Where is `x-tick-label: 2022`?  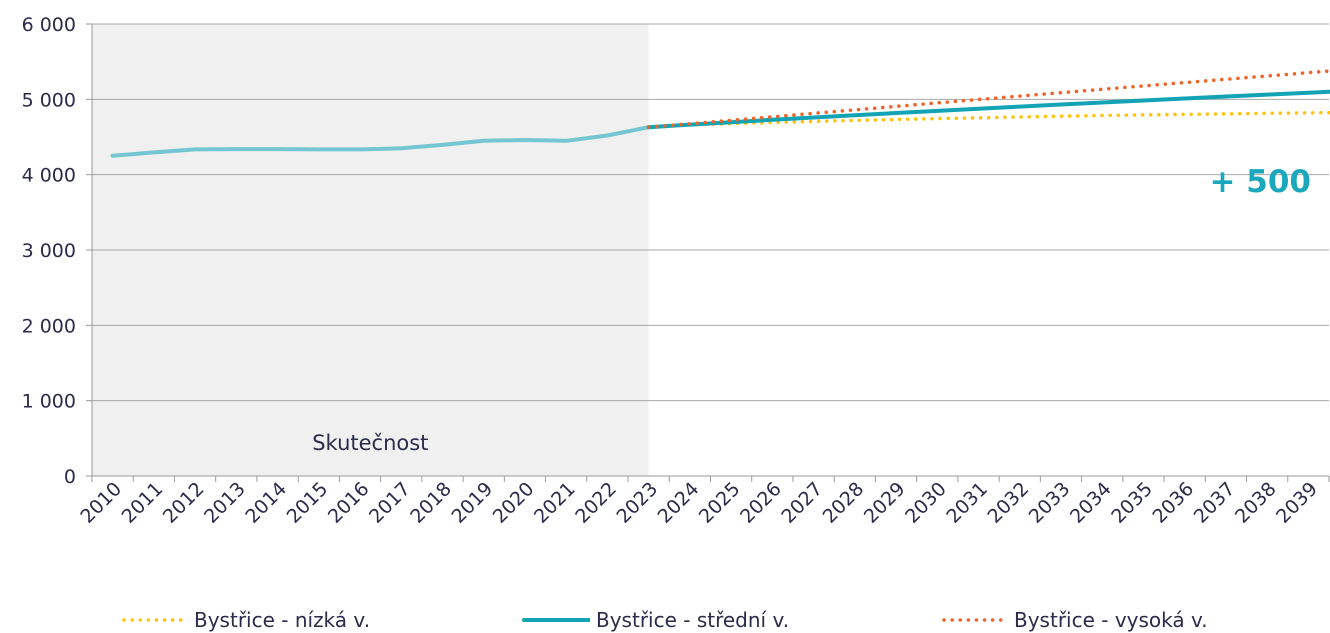 x-tick-label: 2022 is located at coordinates (596, 503).